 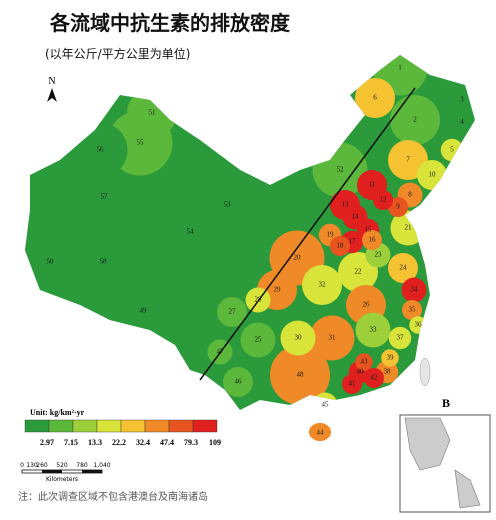 I want to click on legend-tick-label: 79.3, so click(x=191, y=442).